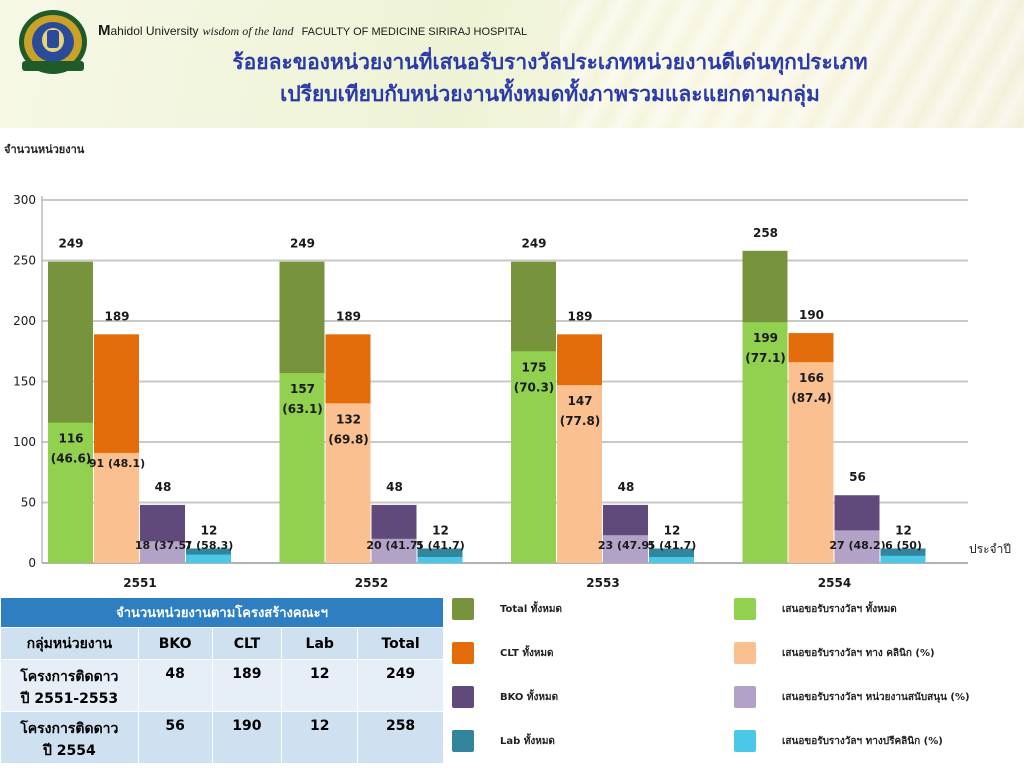 This screenshot has height=768, width=1024. I want to click on brand-faculty: FACULTY OF MEDICINE SIRIRAJ HOSPITAL, so click(414, 32).